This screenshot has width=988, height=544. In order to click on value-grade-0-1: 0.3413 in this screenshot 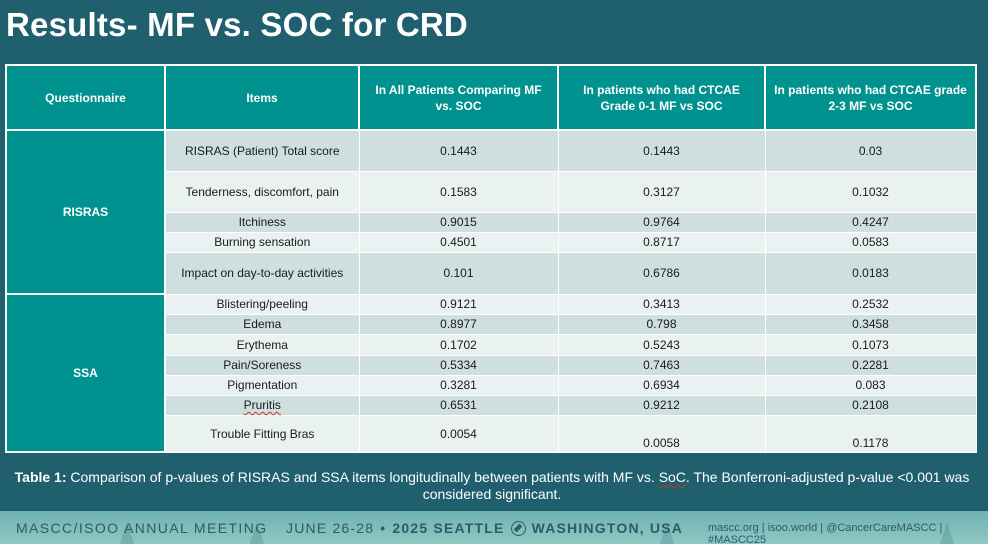, I will do `click(661, 304)`.